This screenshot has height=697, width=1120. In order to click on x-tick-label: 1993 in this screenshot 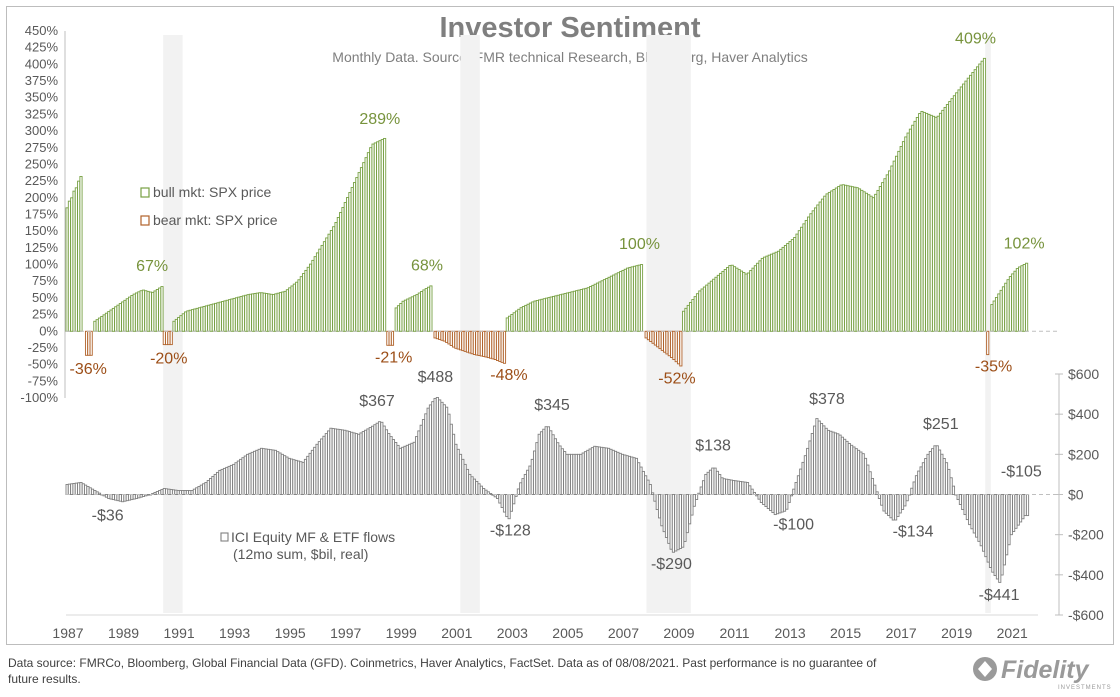, I will do `click(234, 633)`.